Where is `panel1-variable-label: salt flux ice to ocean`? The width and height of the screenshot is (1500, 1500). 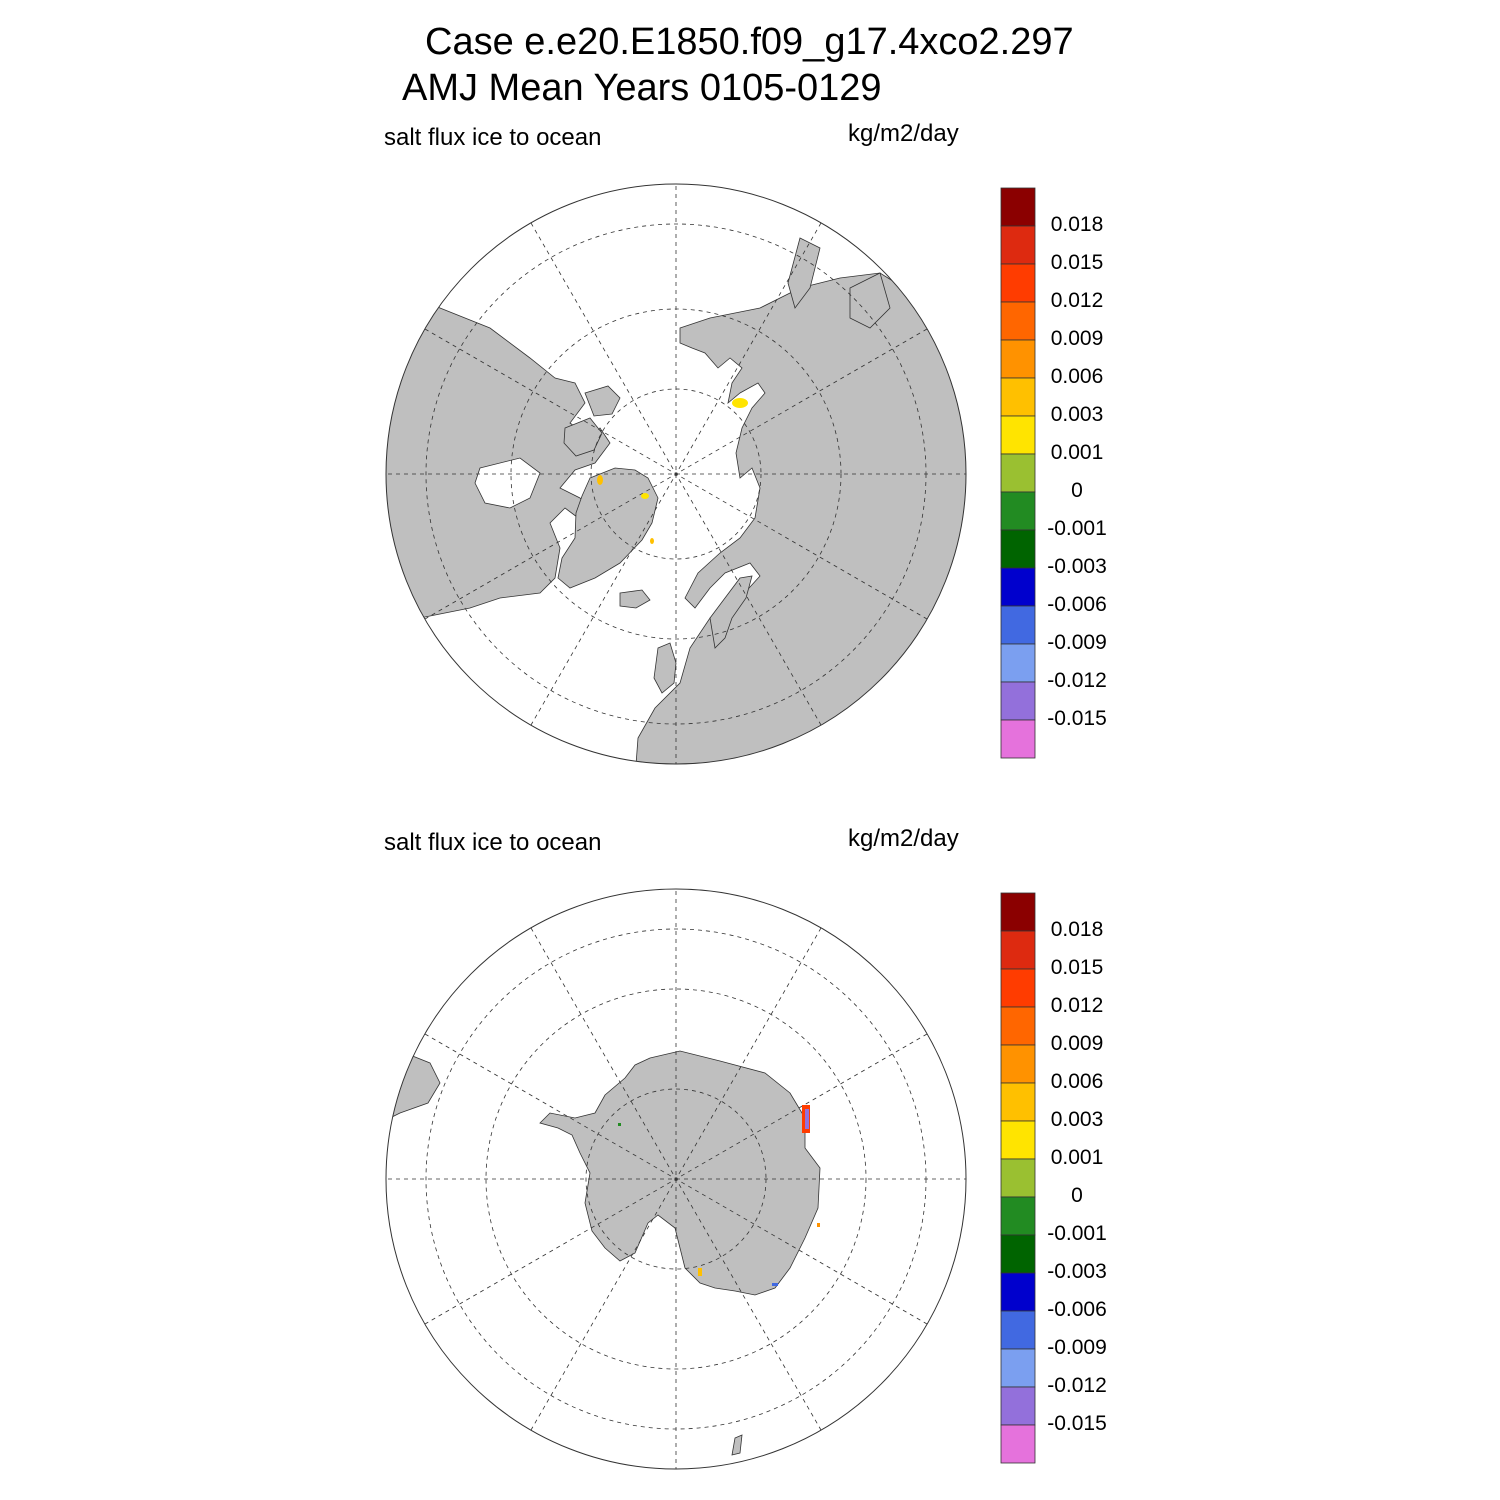
panel1-variable-label: salt flux ice to ocean is located at coordinates (493, 137).